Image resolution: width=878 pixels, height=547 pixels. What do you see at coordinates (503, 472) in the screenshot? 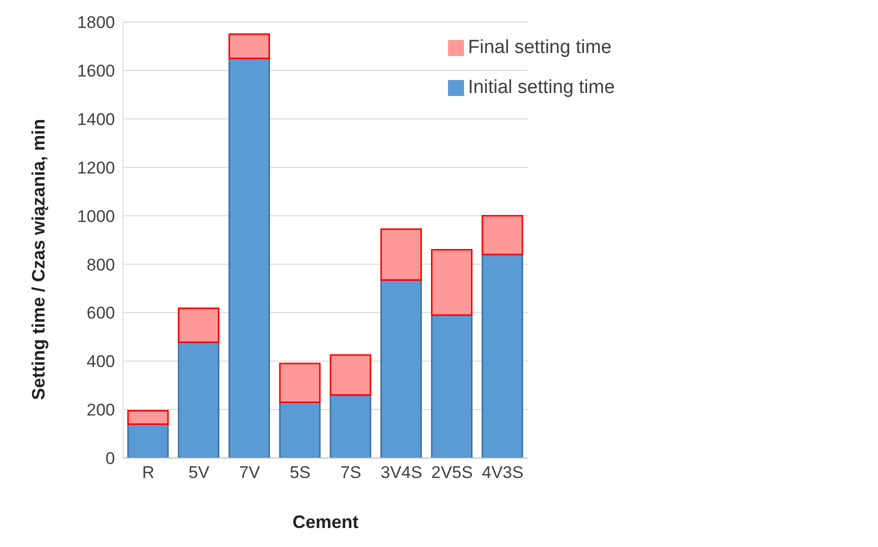
I see `x-tick-label: 4V3S` at bounding box center [503, 472].